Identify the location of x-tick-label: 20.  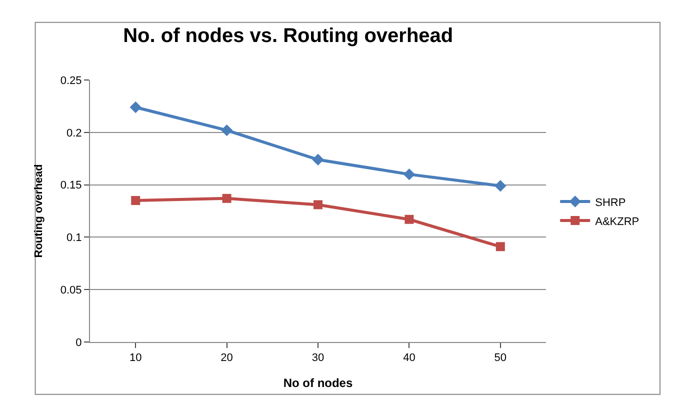
(226, 358).